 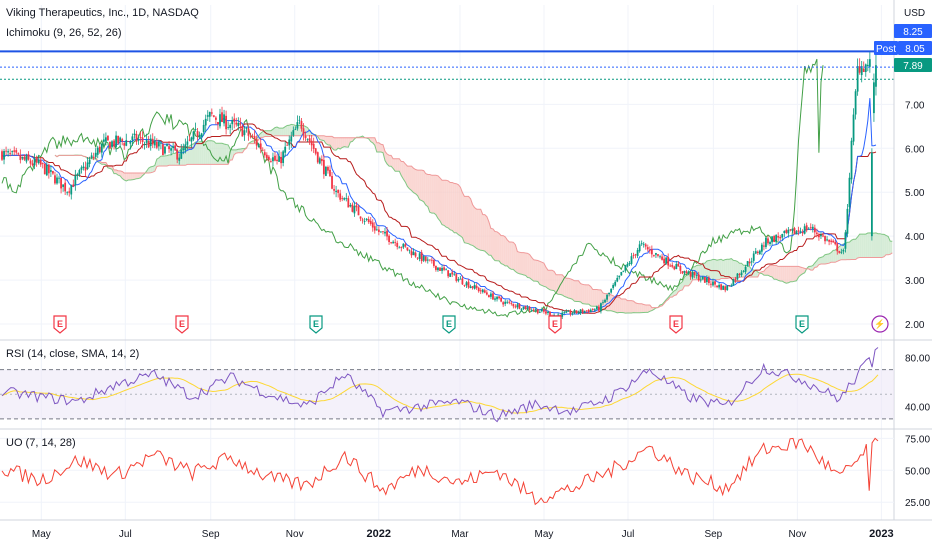 I want to click on price-badge-label: 8.05, so click(x=915, y=49).